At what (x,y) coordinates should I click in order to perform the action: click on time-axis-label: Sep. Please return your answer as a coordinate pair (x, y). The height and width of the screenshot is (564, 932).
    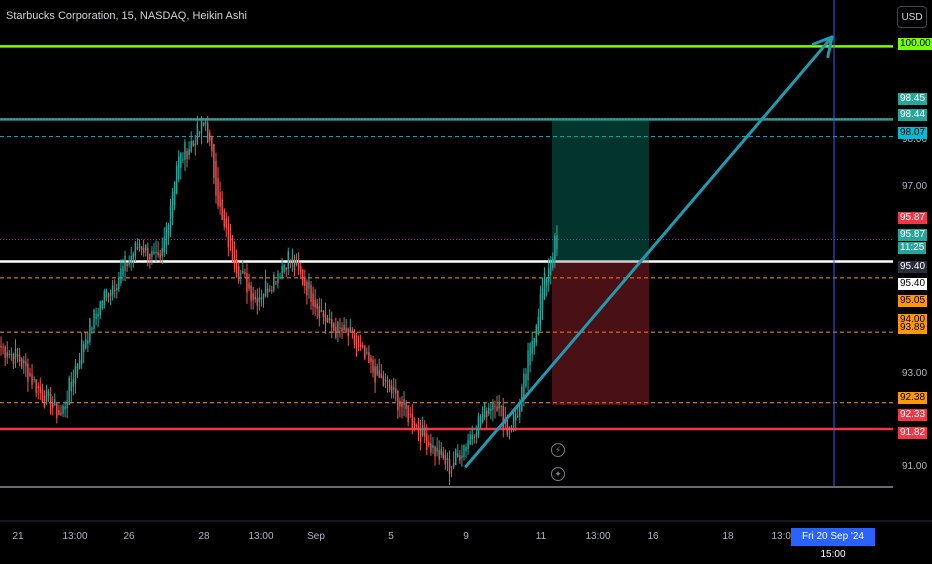
    Looking at the image, I should click on (316, 536).